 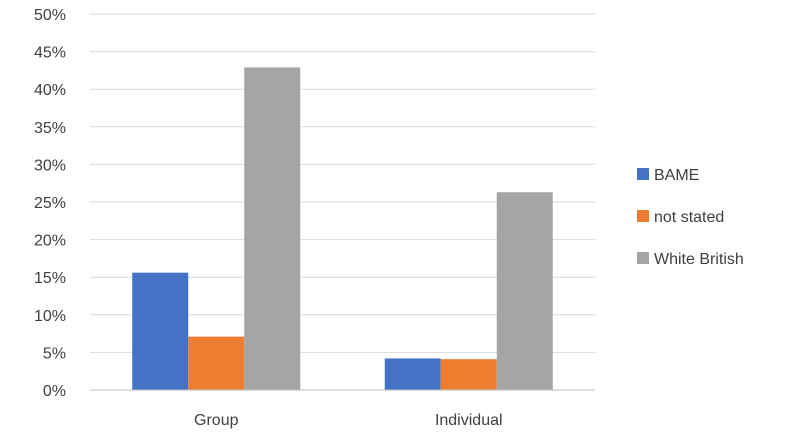 I want to click on y-tick-label: 45%, so click(x=50, y=53).